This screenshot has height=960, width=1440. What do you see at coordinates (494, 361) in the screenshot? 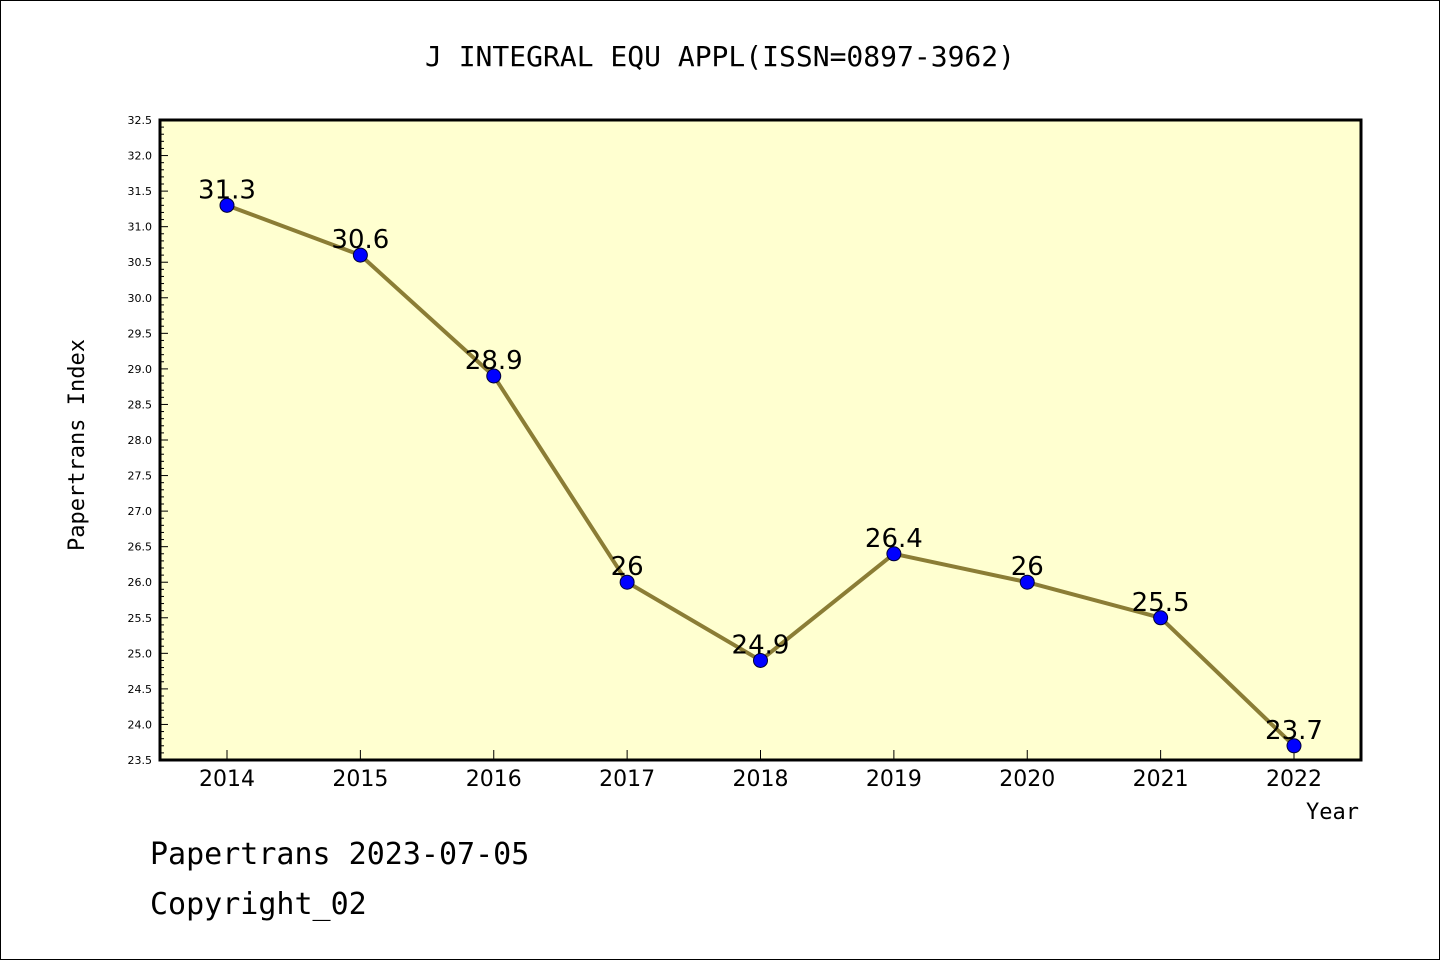
I see `data-label: 28.9` at bounding box center [494, 361].